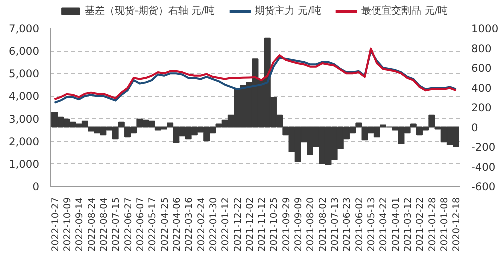 This screenshot has height=280, width=500. I want to click on y2-tick-label: 0, so click(475, 127).